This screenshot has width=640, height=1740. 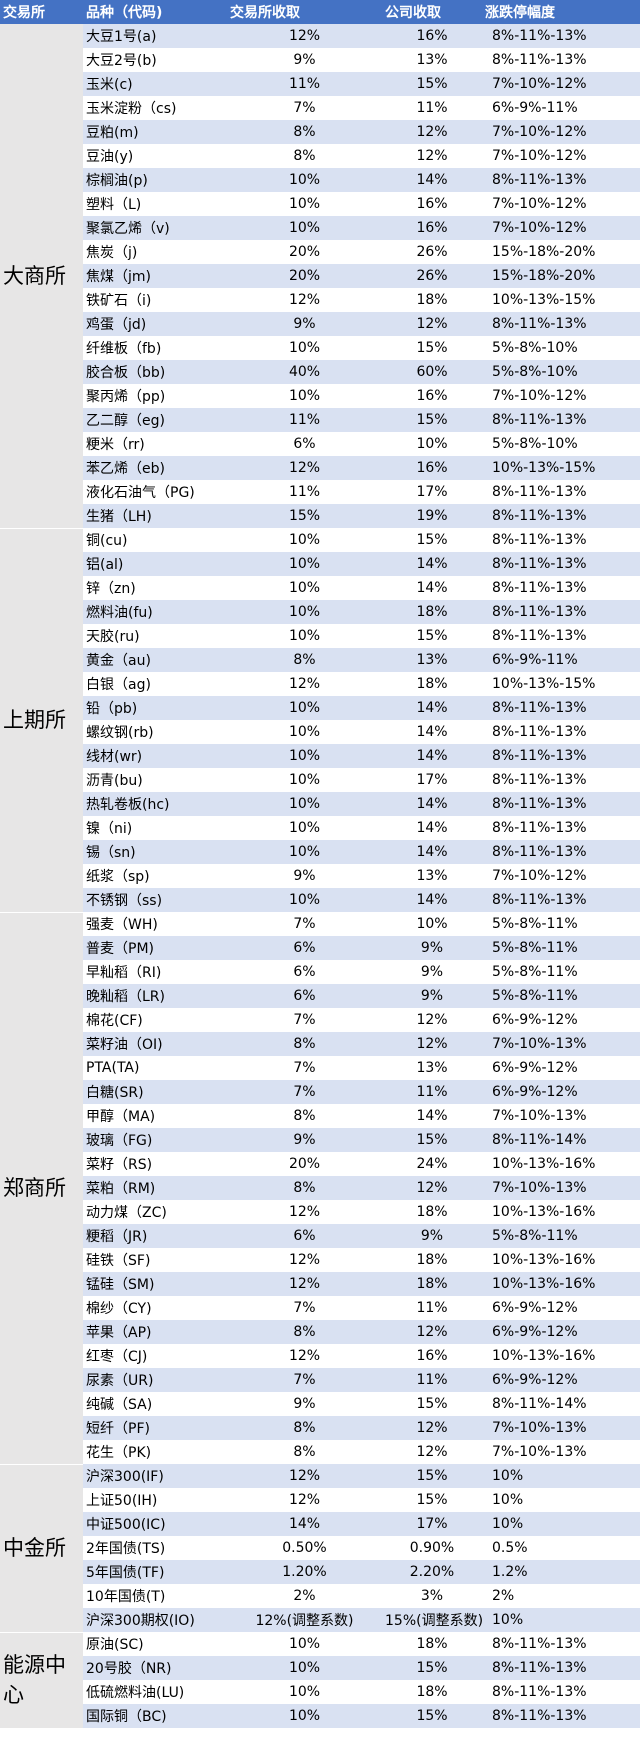 What do you see at coordinates (432, 1620) in the screenshot?
I see `company-margin: 15%(调整系数)` at bounding box center [432, 1620].